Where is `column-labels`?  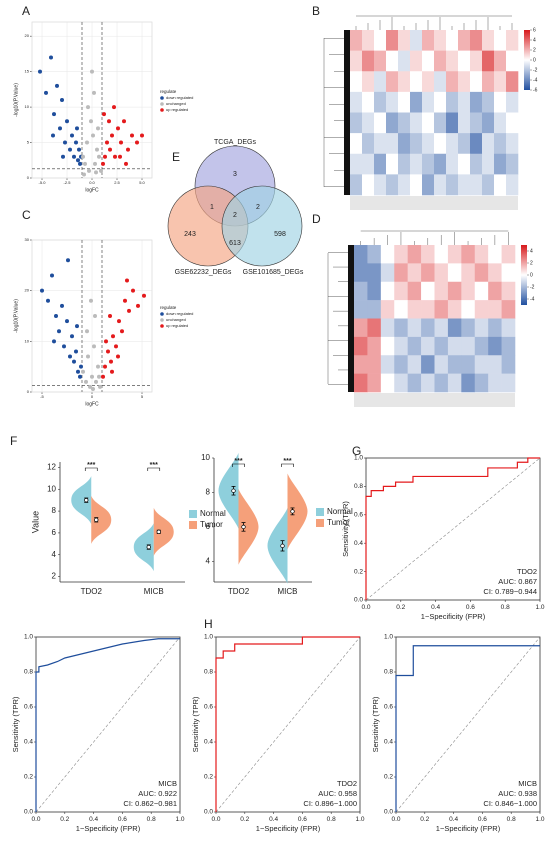
column-labels is located at coordinates (434, 400).